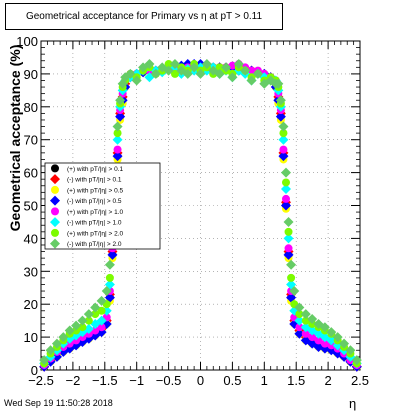  I want to click on legend-label: (+) with pT/|η| > 1.0, so click(95, 212).